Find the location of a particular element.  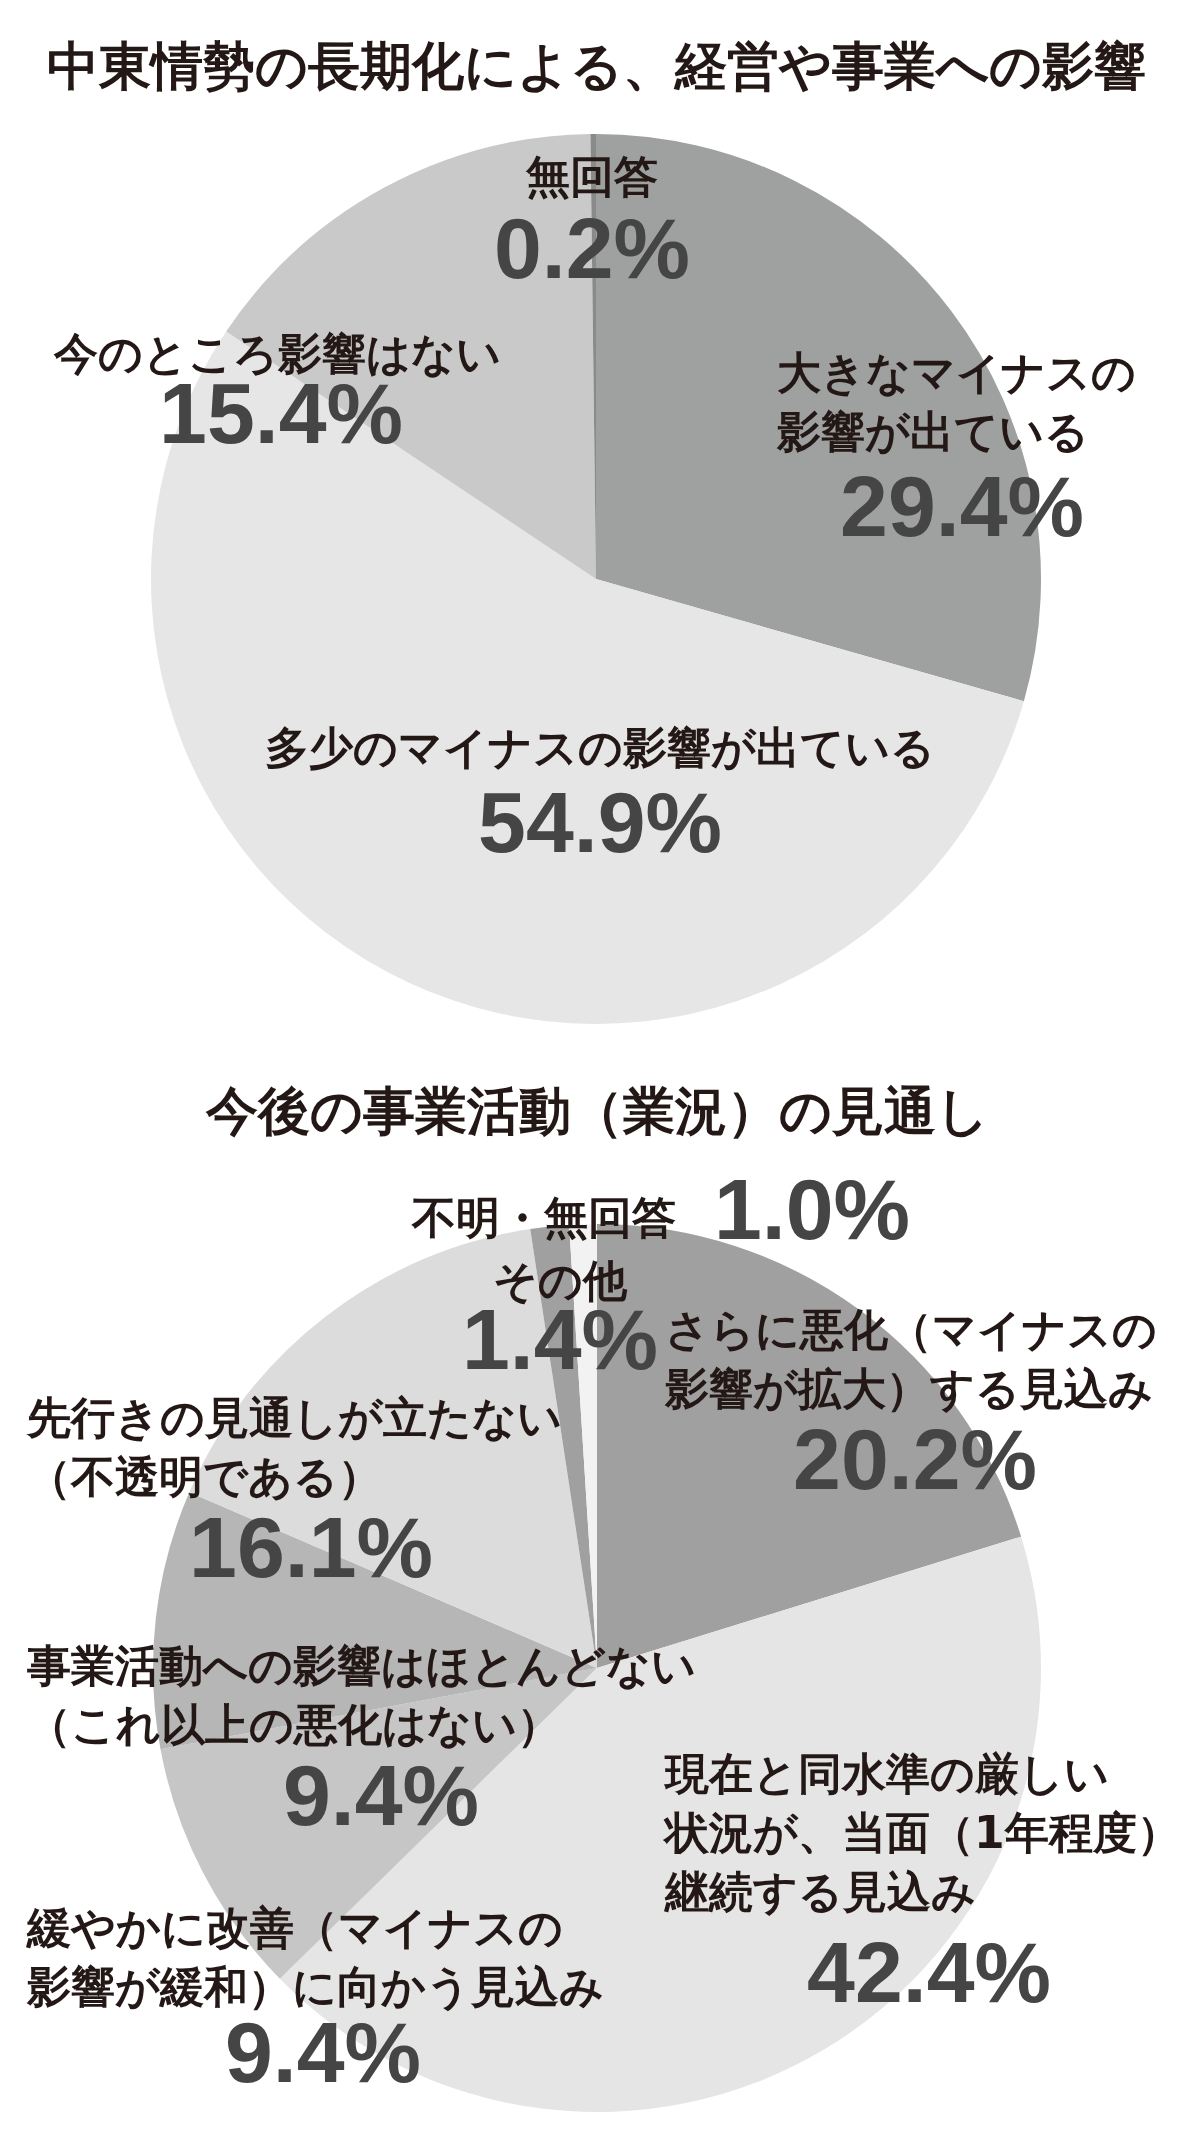

data-label: 1.0% is located at coordinates (812, 1208).